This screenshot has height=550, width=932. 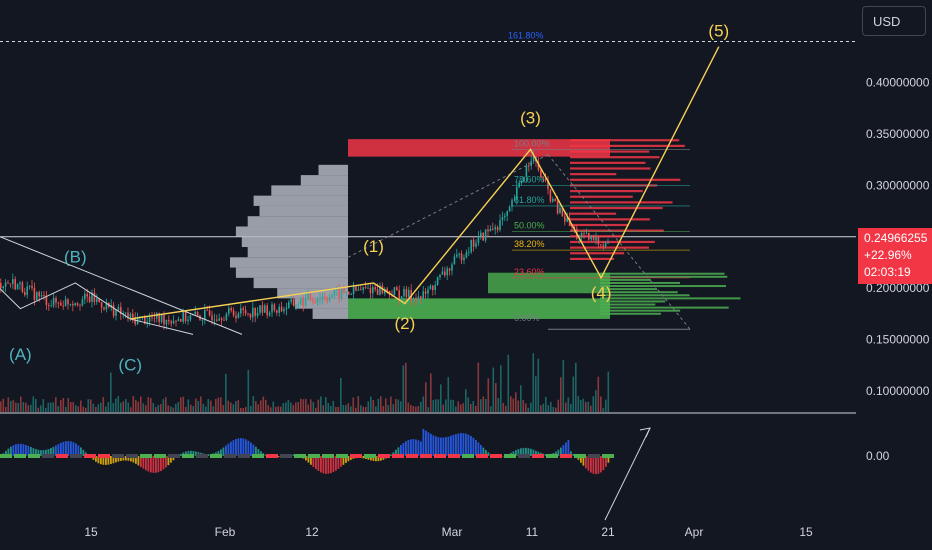 I want to click on currency-selector-button: USD, so click(x=894, y=21).